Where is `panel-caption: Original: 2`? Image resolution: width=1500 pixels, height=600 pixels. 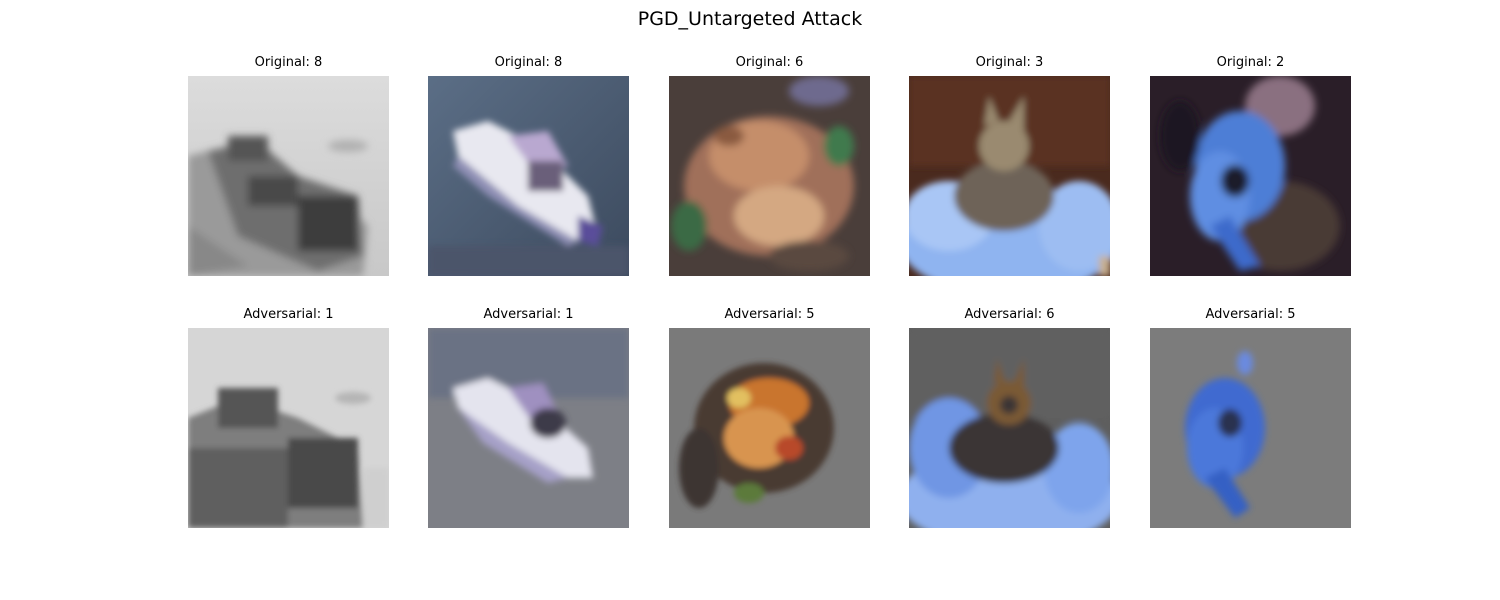
panel-caption: Original: 2 is located at coordinates (1250, 62).